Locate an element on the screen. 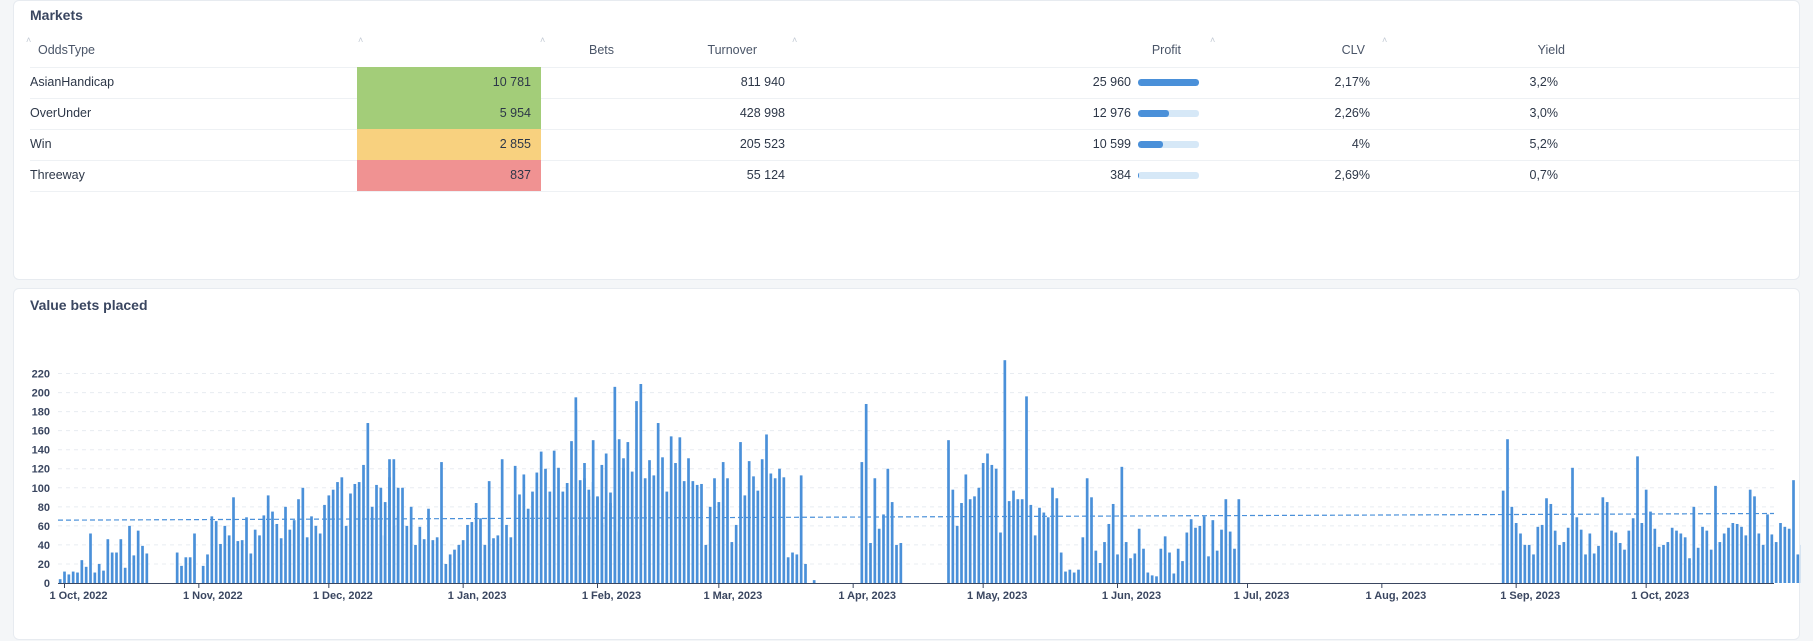 This screenshot has width=1813, height=641. column-header-bets: Bets is located at coordinates (601, 50).